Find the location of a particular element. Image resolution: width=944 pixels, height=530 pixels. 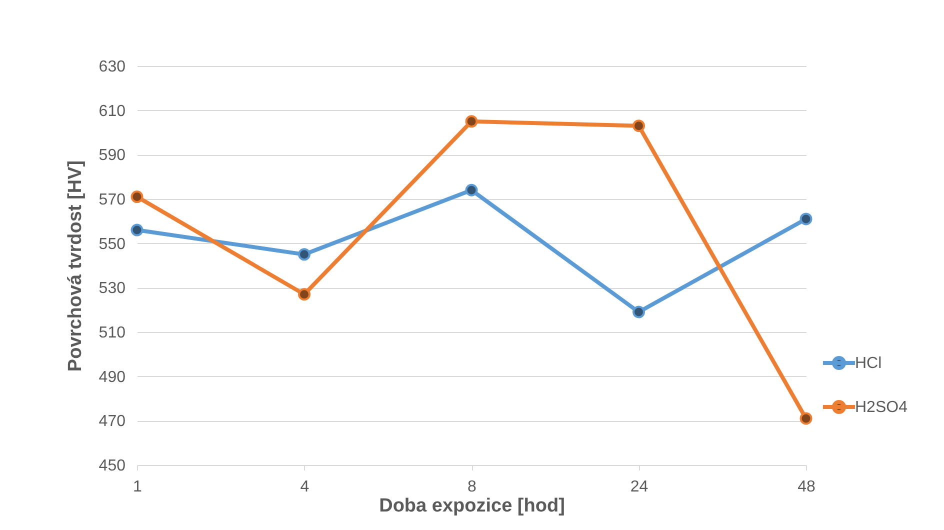

y-tick-label: 450 is located at coordinates (112, 466).